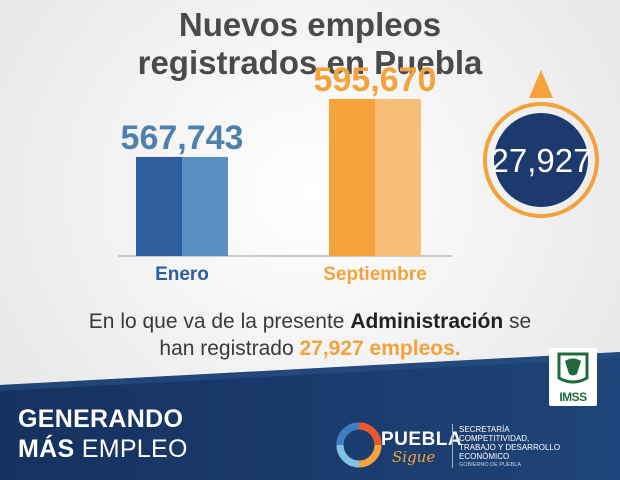 The height and width of the screenshot is (480, 620). Describe the element at coordinates (398, 177) in the screenshot. I see `bar-highlight-septiembre` at that location.